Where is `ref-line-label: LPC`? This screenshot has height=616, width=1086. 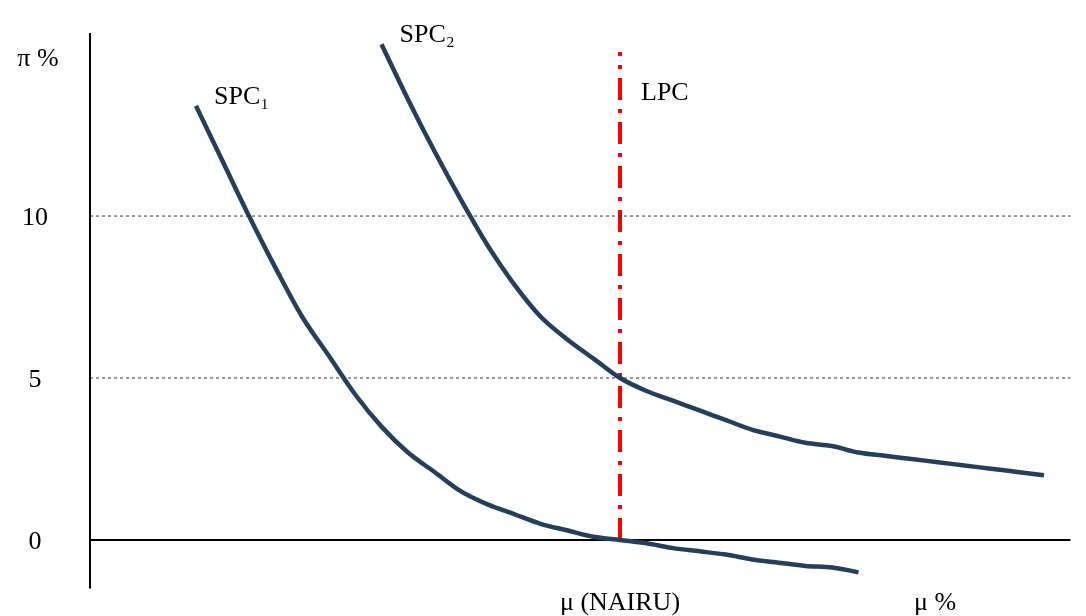
ref-line-label: LPC is located at coordinates (665, 91).